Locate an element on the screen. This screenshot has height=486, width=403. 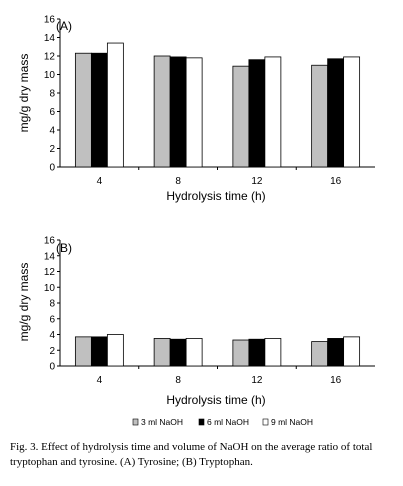
legend: 3 ml NaOH 6 ml NaOH 9 ml NaOH is located at coordinates (222, 422).